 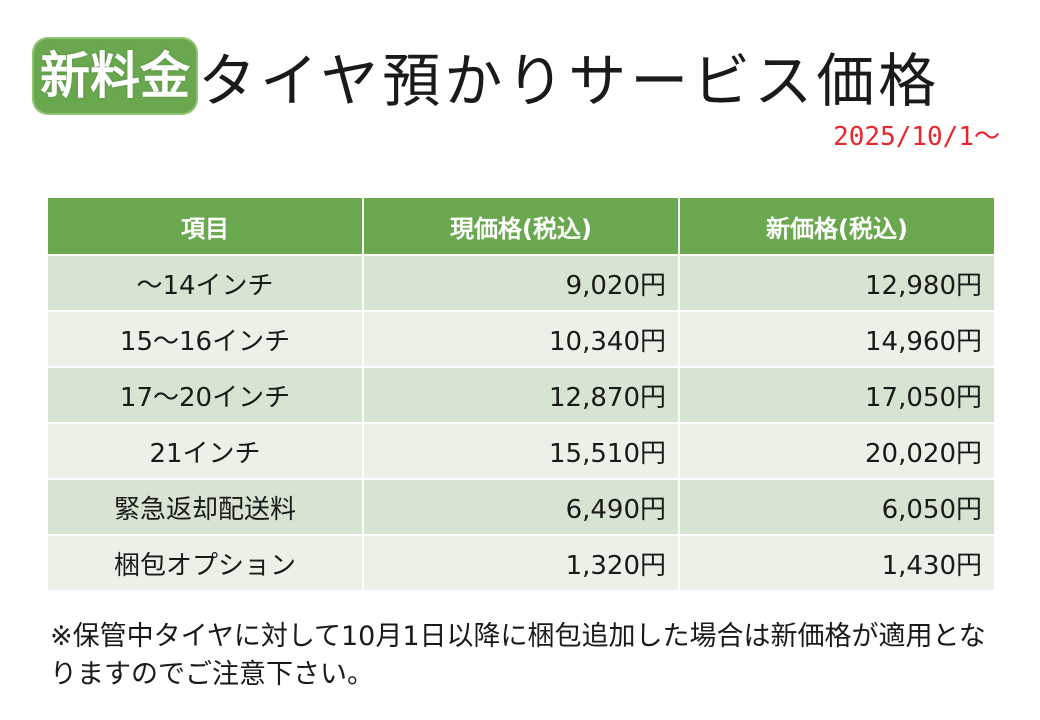 I want to click on table-row: 〜14インチ 9,020円 12,980円, so click(x=521, y=283).